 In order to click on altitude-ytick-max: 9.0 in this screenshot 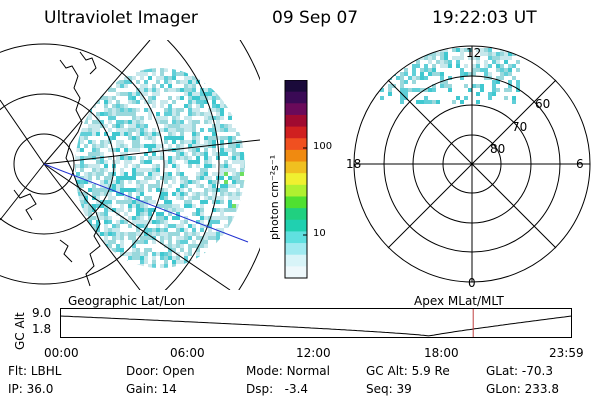, I will do `click(42, 313)`.